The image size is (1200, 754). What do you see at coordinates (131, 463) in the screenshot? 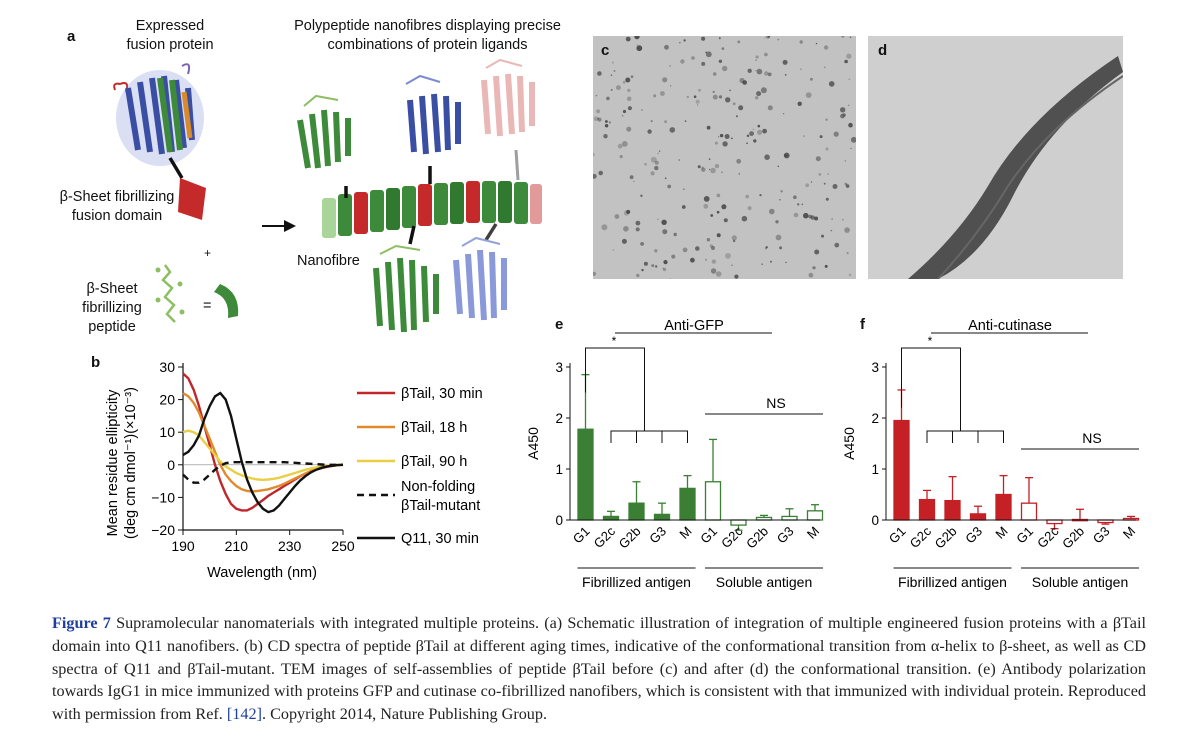
I see `y-axis-label-units: (deg cm dmol⁻¹)(×10⁻³)` at bounding box center [131, 463].